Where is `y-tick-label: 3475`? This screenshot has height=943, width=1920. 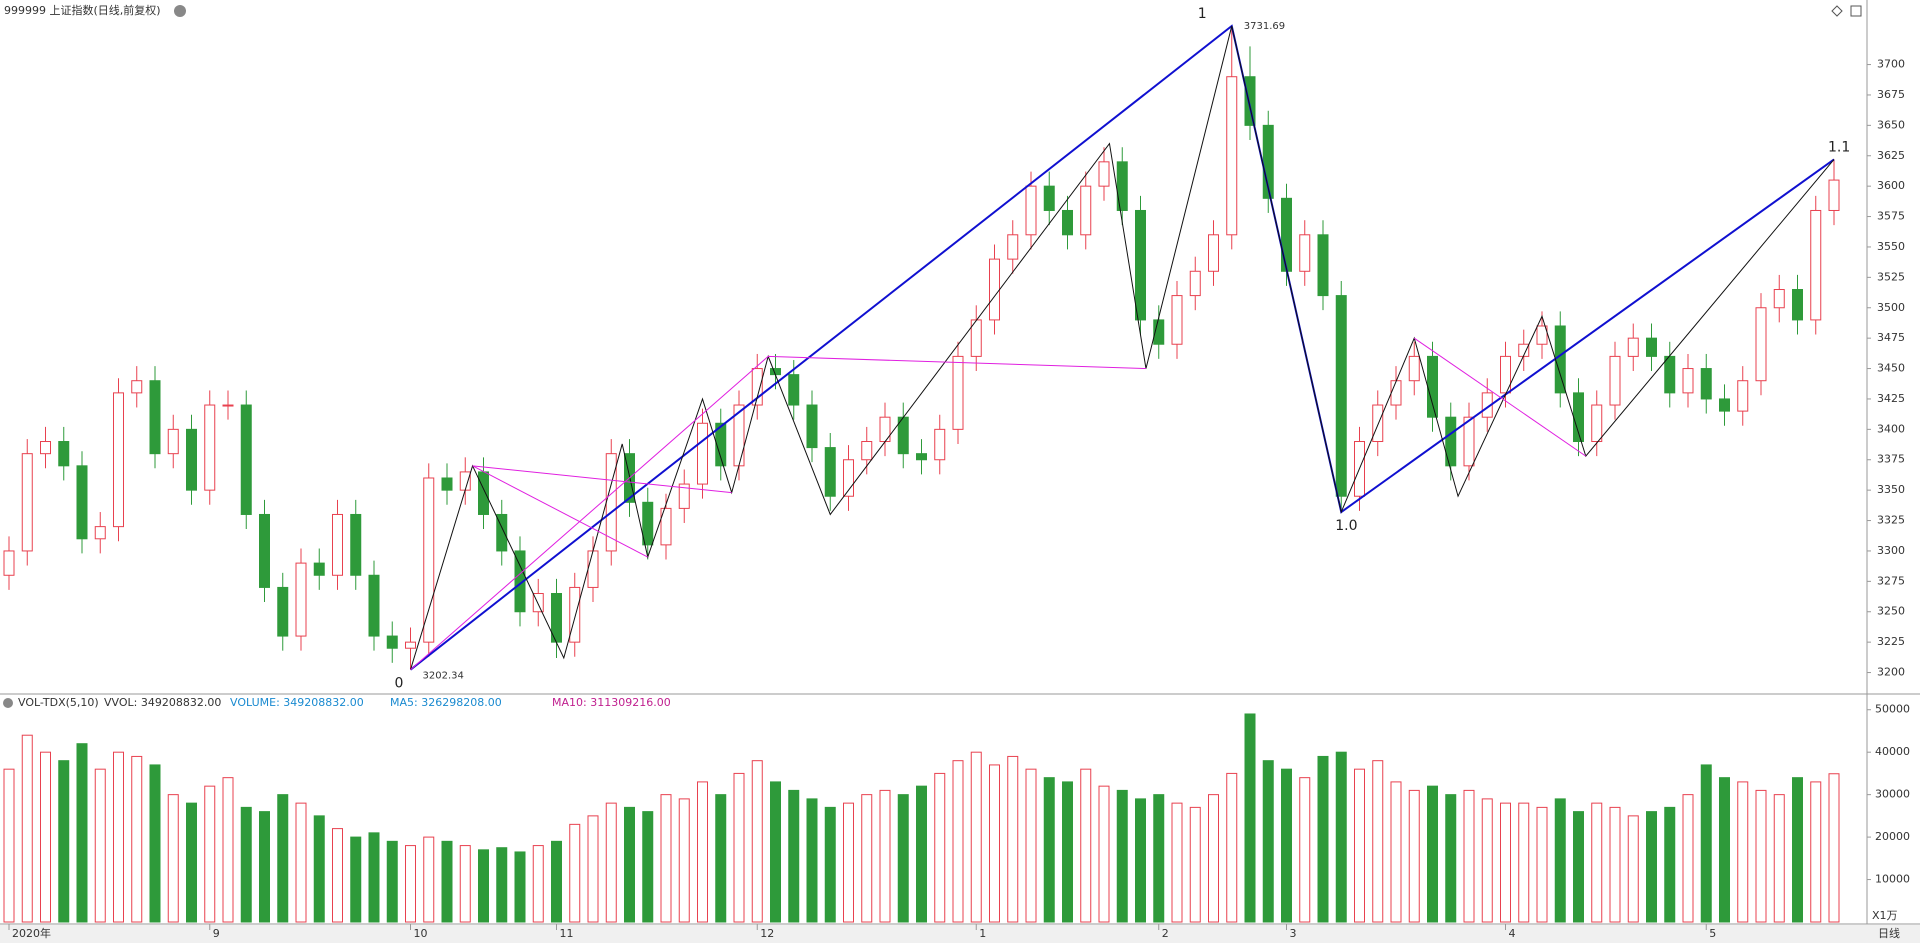 y-tick-label: 3475 is located at coordinates (1891, 337).